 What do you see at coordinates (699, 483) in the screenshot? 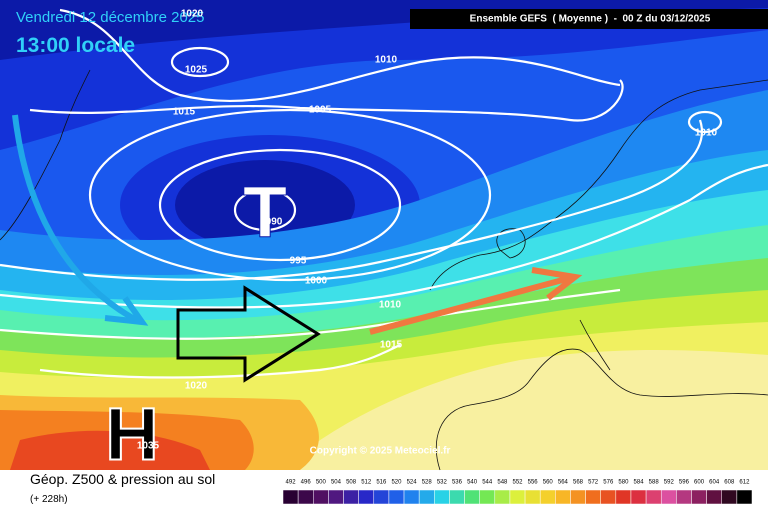
I see `colorbar-label: 600` at bounding box center [699, 483].